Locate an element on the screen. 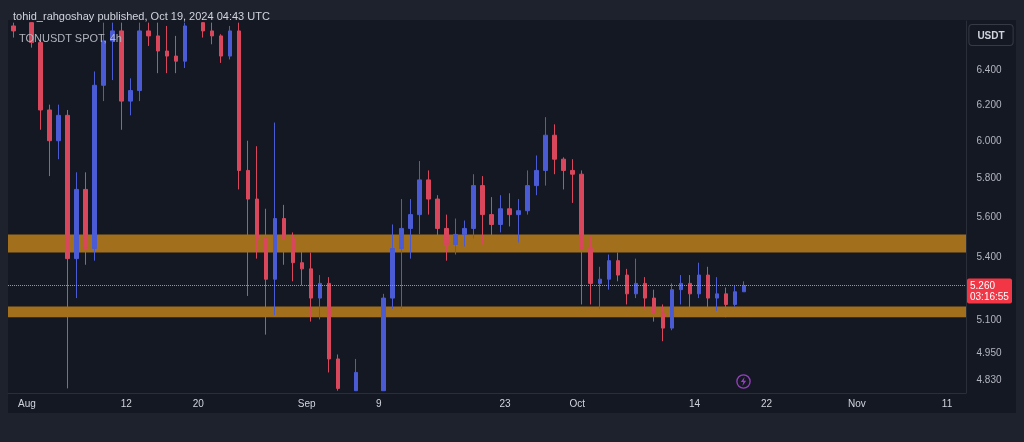 The image size is (1024, 442). x-tick-label: Sep is located at coordinates (306, 403).